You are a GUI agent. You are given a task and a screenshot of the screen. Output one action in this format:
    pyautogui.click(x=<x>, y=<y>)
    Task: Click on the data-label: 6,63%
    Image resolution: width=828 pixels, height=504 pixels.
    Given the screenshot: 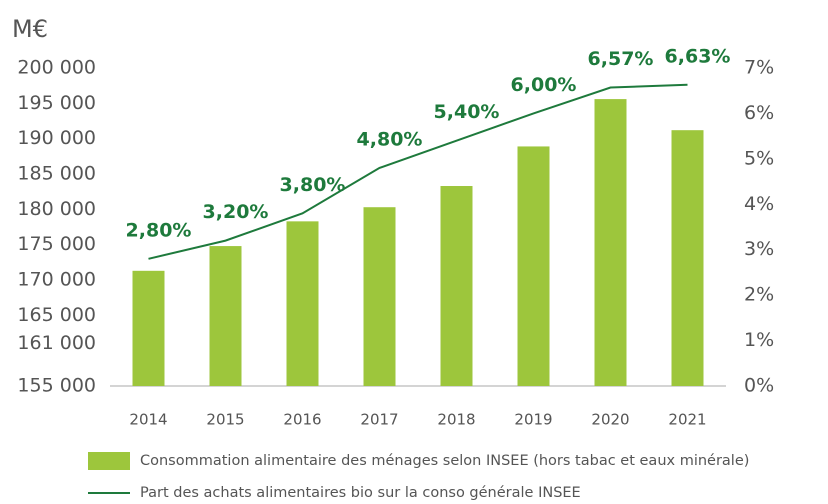 What is the action you would take?
    pyautogui.click(x=698, y=56)
    